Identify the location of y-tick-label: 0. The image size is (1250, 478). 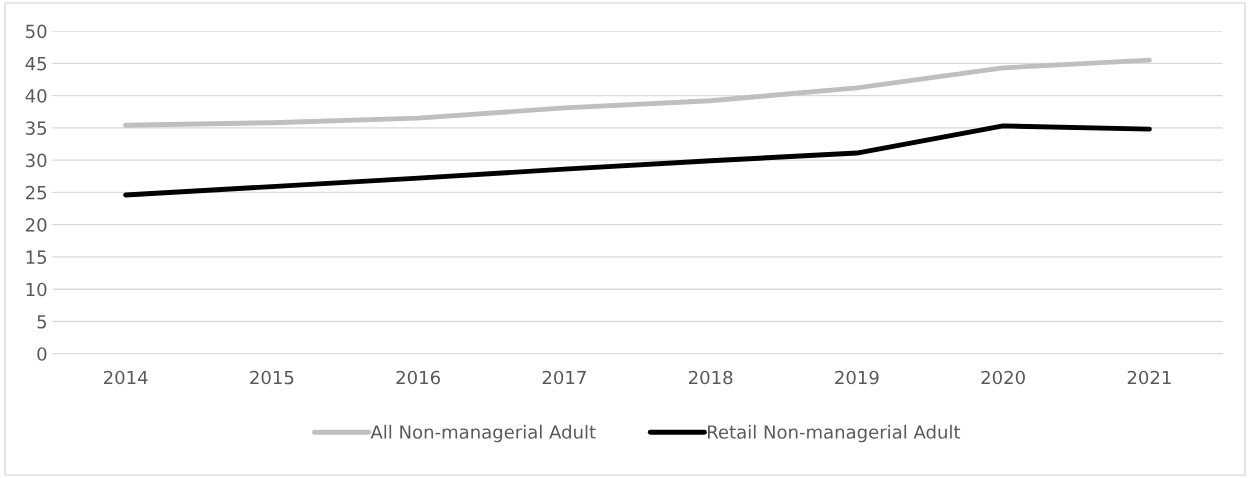
(42, 354).